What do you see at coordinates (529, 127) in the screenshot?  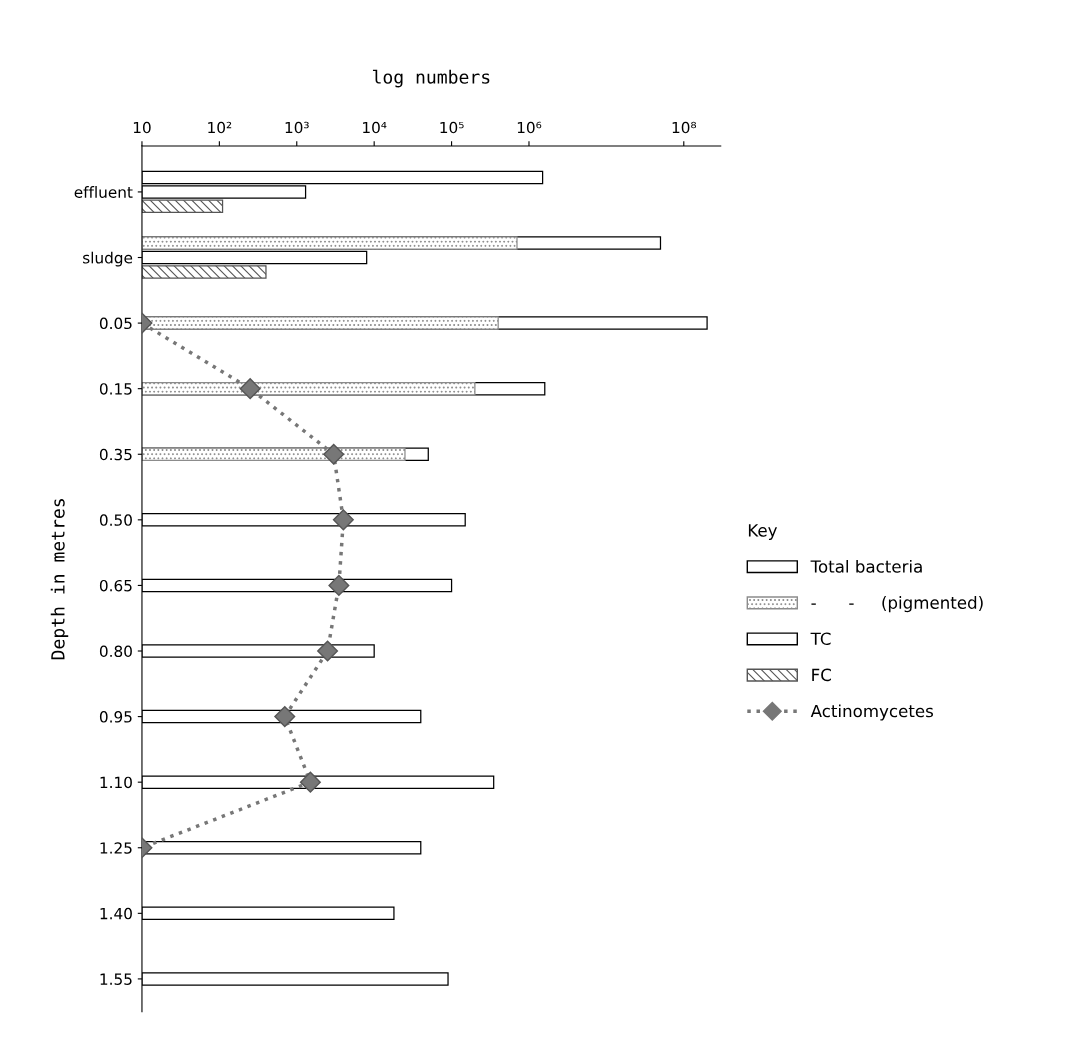 I see `x-tick-label: 10⁶` at bounding box center [529, 127].